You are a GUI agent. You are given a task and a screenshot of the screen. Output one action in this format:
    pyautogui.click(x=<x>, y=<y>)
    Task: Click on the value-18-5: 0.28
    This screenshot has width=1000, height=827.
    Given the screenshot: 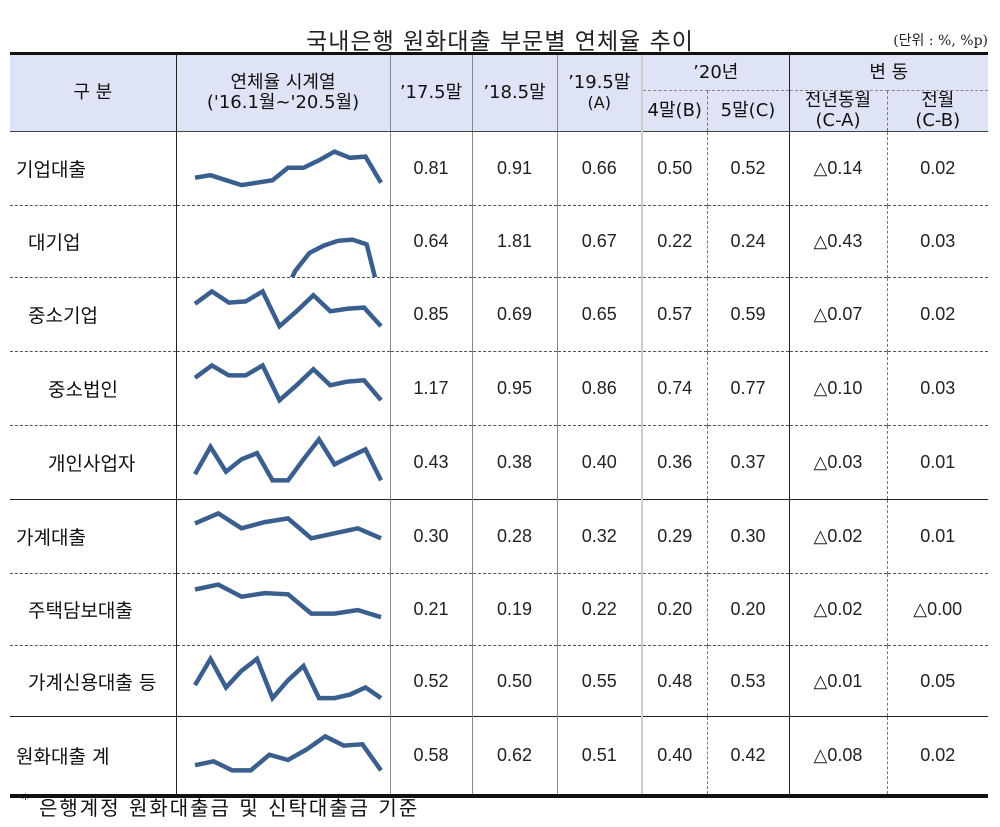 What is the action you would take?
    pyautogui.click(x=514, y=536)
    